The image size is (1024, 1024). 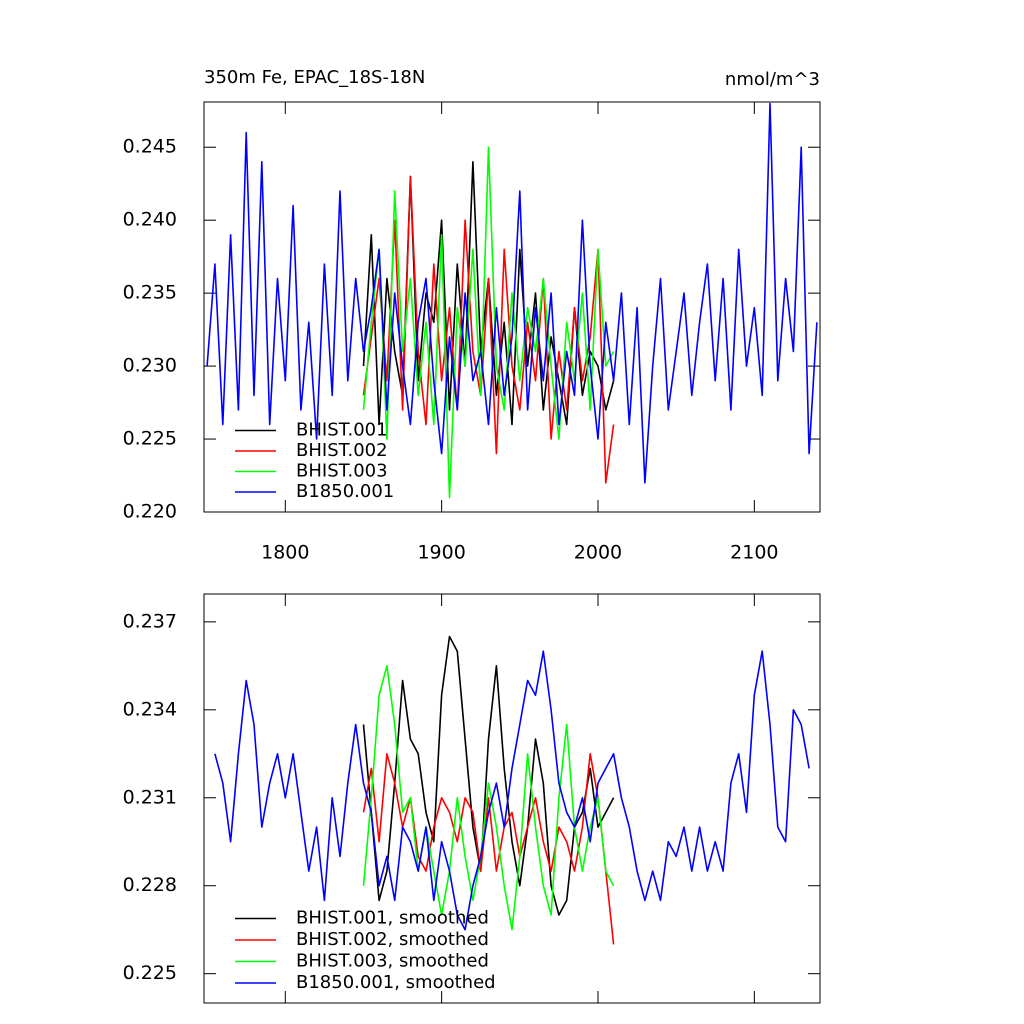 What do you see at coordinates (598, 553) in the screenshot?
I see `x-tick-label: 2000` at bounding box center [598, 553].